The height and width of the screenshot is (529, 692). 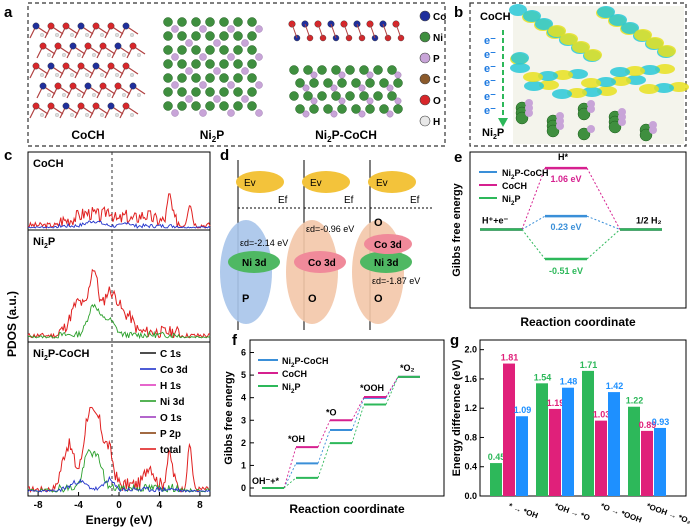 I want to click on ev-label: Ev, so click(x=316, y=183).